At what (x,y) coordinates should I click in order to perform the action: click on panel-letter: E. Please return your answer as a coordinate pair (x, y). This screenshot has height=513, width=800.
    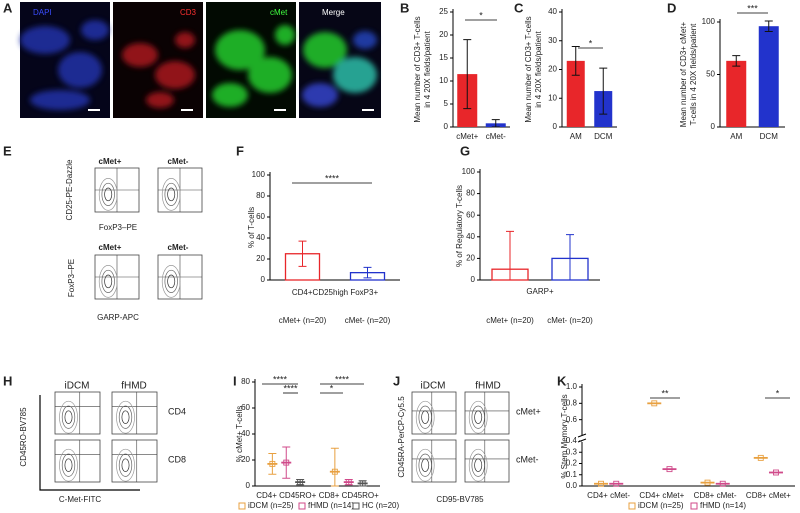
    Looking at the image, I should click on (7, 150).